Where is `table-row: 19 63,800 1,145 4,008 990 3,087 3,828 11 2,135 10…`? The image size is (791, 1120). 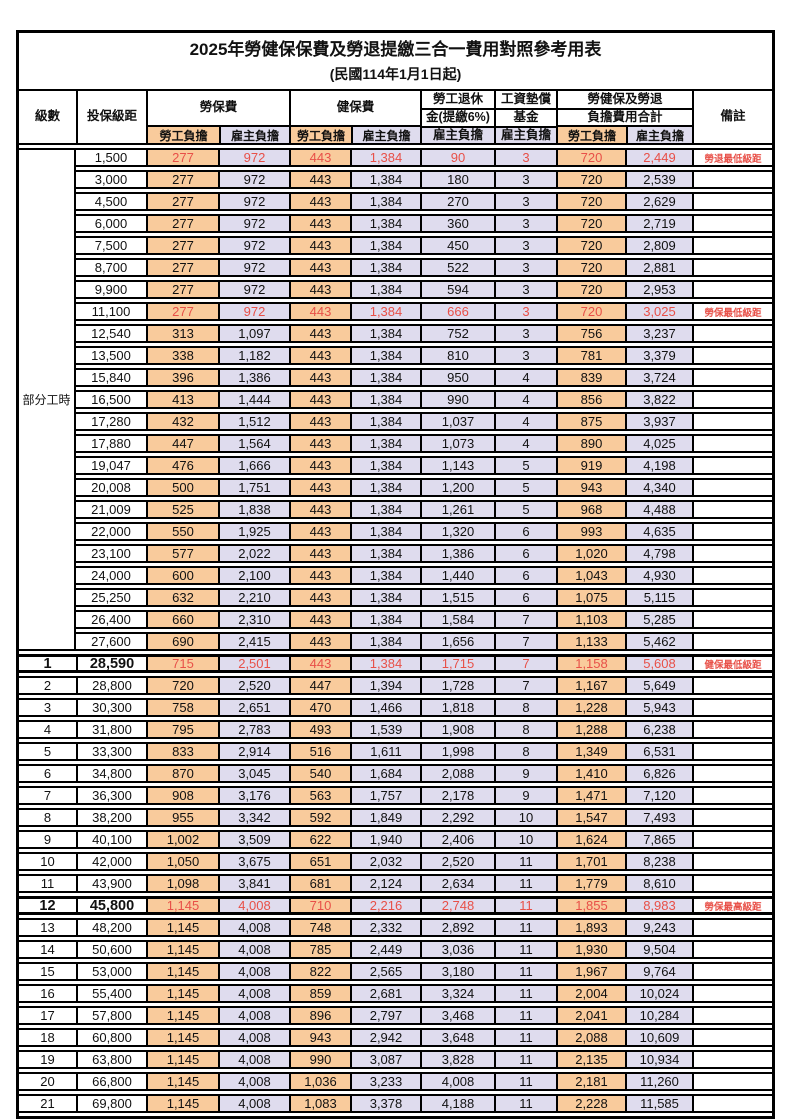
table-row: 19 63,800 1,145 4,008 990 3,087 3,828 11 2,135 10… is located at coordinates (395, 1059).